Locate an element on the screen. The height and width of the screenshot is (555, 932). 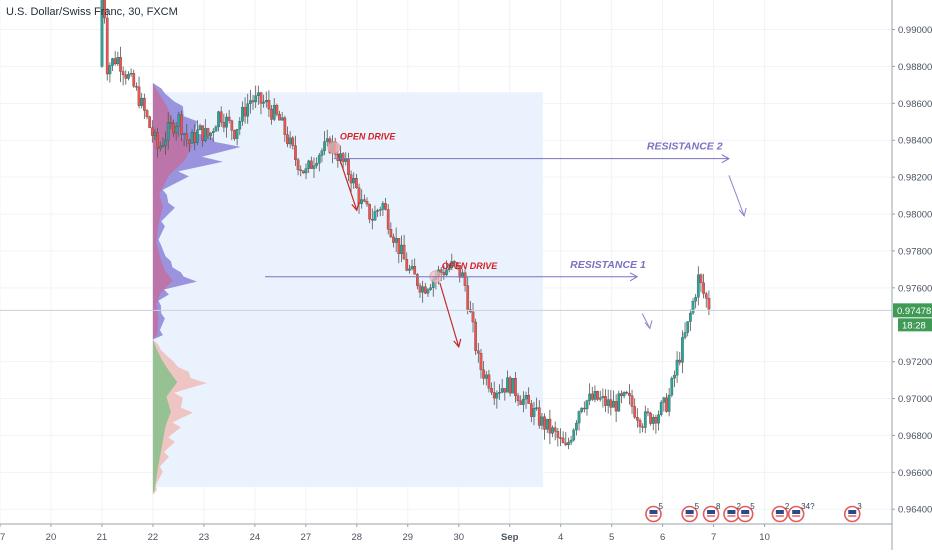
event-count: 2 is located at coordinates (787, 506).